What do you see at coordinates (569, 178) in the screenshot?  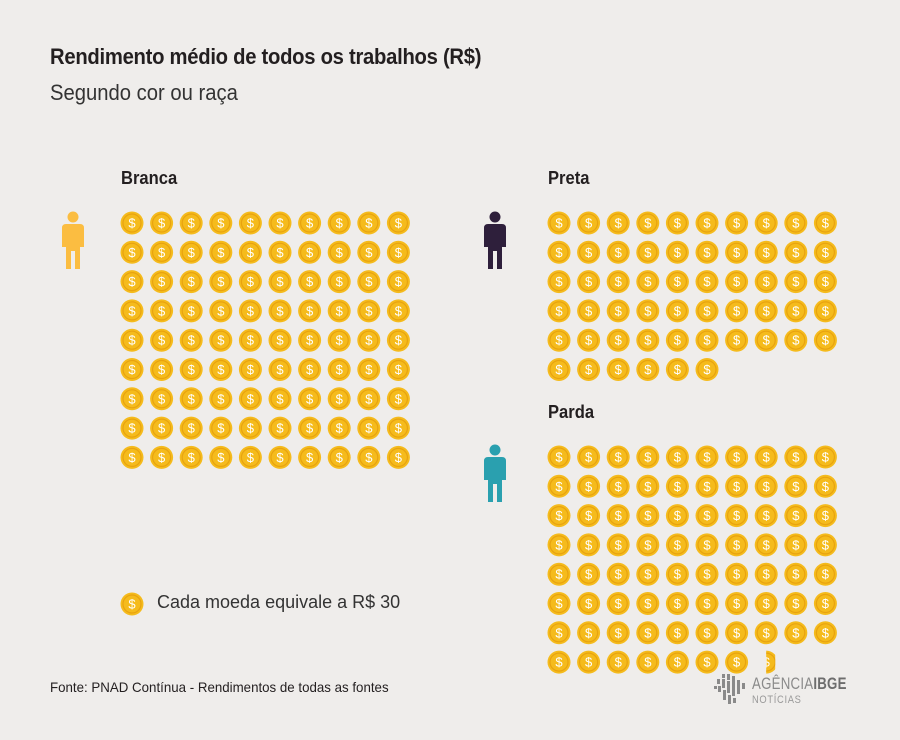 I see `category-label-preta: Preta` at bounding box center [569, 178].